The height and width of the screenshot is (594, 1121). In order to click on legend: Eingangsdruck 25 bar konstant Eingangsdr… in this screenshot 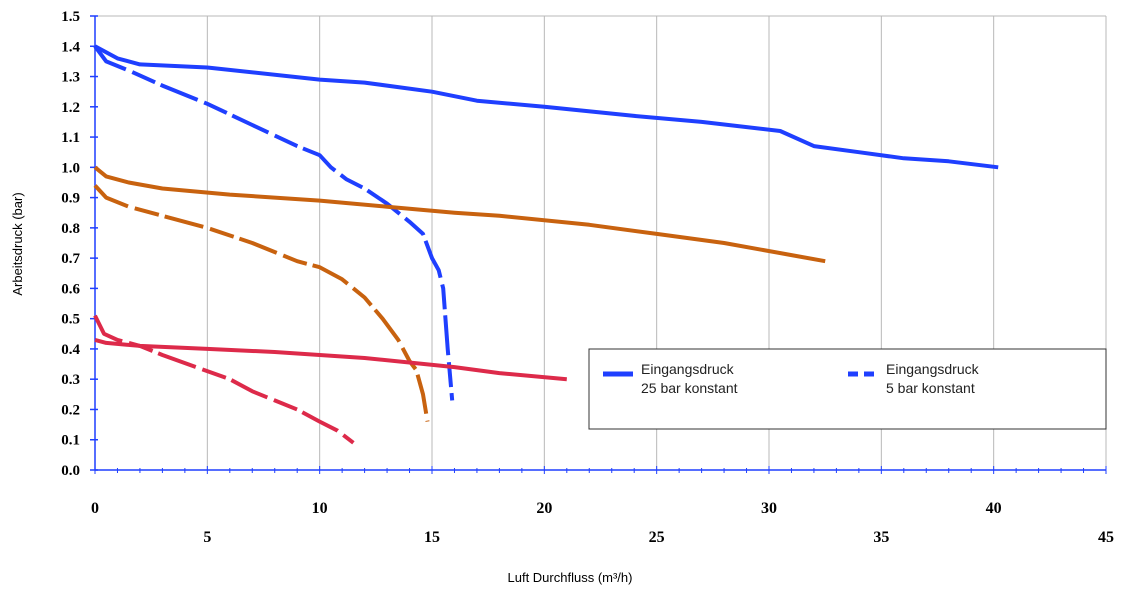, I will do `click(847, 389)`.